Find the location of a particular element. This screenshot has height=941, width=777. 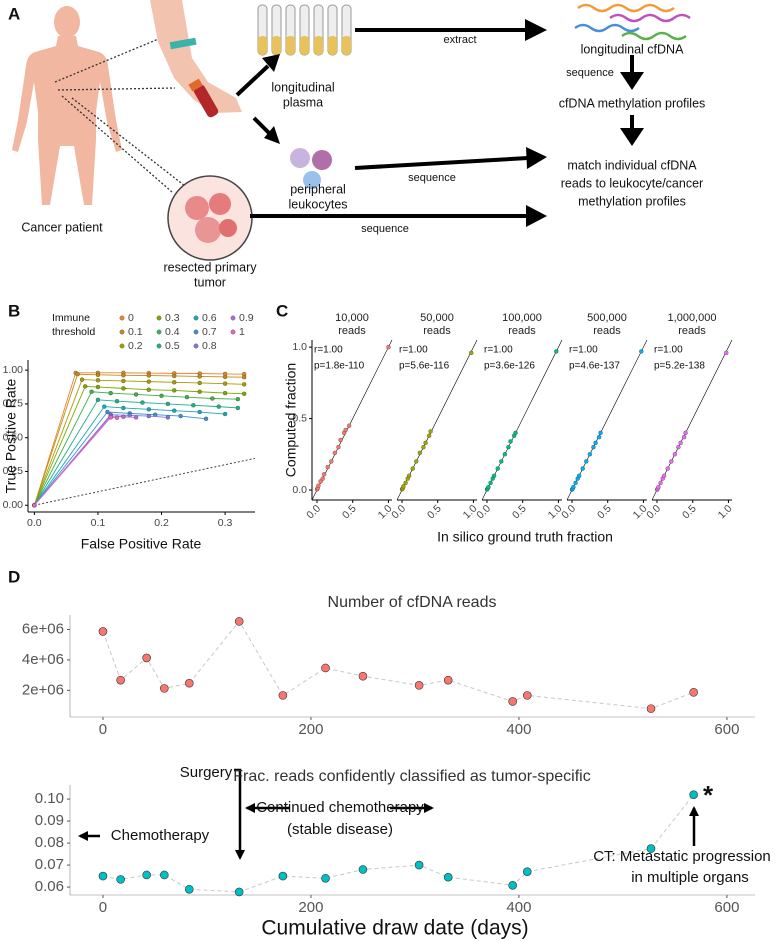

legend-label: 0.9 is located at coordinates (246, 318).